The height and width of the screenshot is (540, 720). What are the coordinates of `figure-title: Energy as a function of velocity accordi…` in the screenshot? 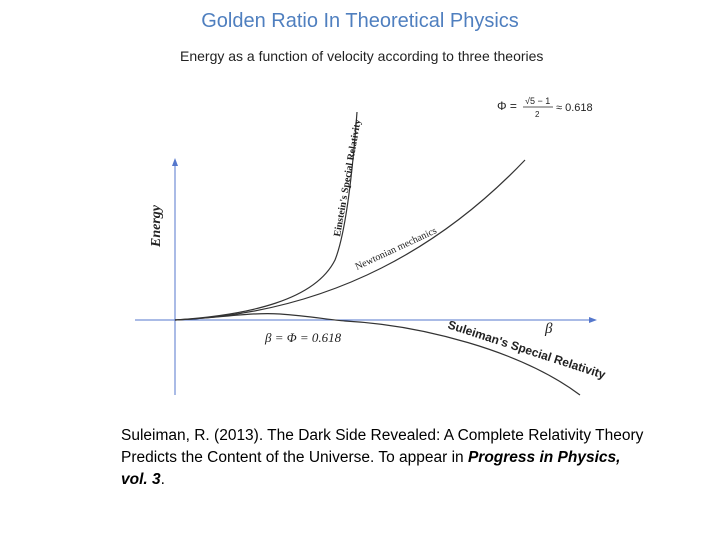 It's located at (361, 56).